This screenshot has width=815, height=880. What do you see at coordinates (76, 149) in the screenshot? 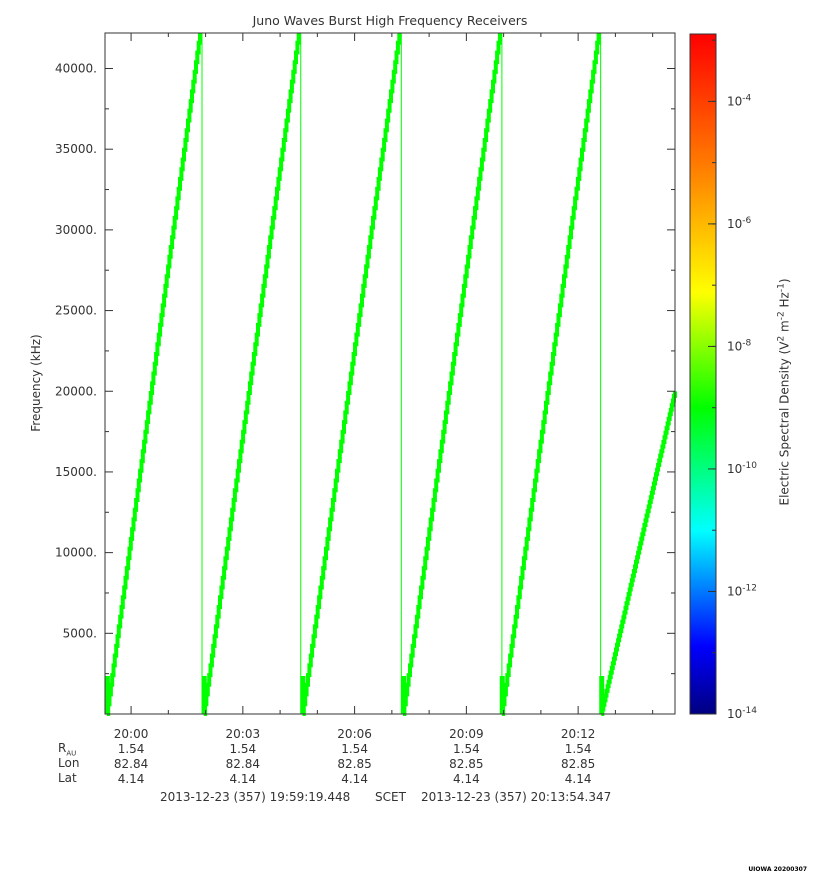
I see `y-tick-label: 35000.` at bounding box center [76, 149].